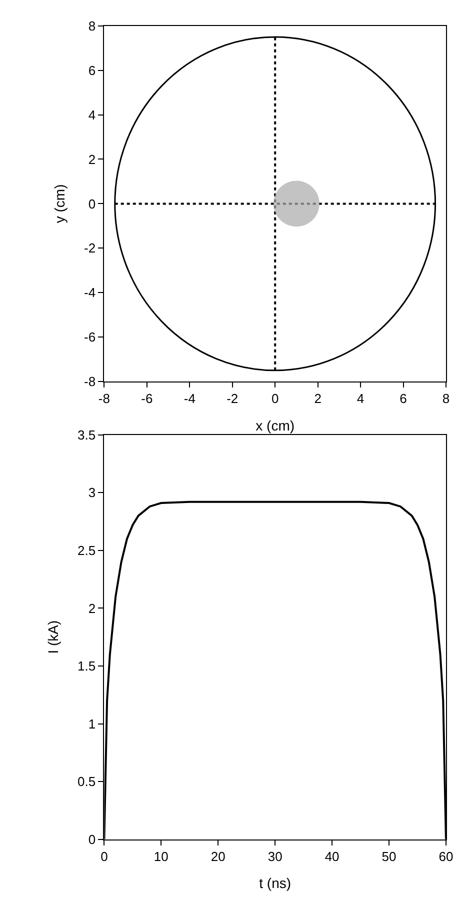 The height and width of the screenshot is (924, 474). Describe the element at coordinates (389, 856) in the screenshot. I see `x-tick-label: 50` at that location.